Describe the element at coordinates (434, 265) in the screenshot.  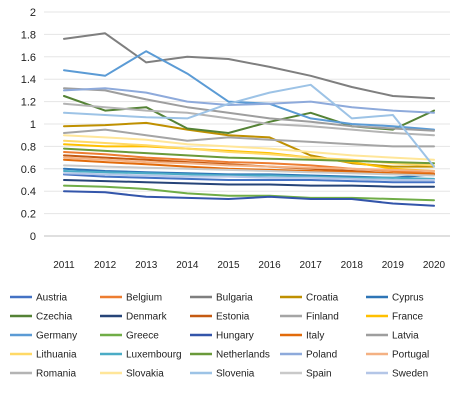
I see `x-tick-label: 2020` at that location.